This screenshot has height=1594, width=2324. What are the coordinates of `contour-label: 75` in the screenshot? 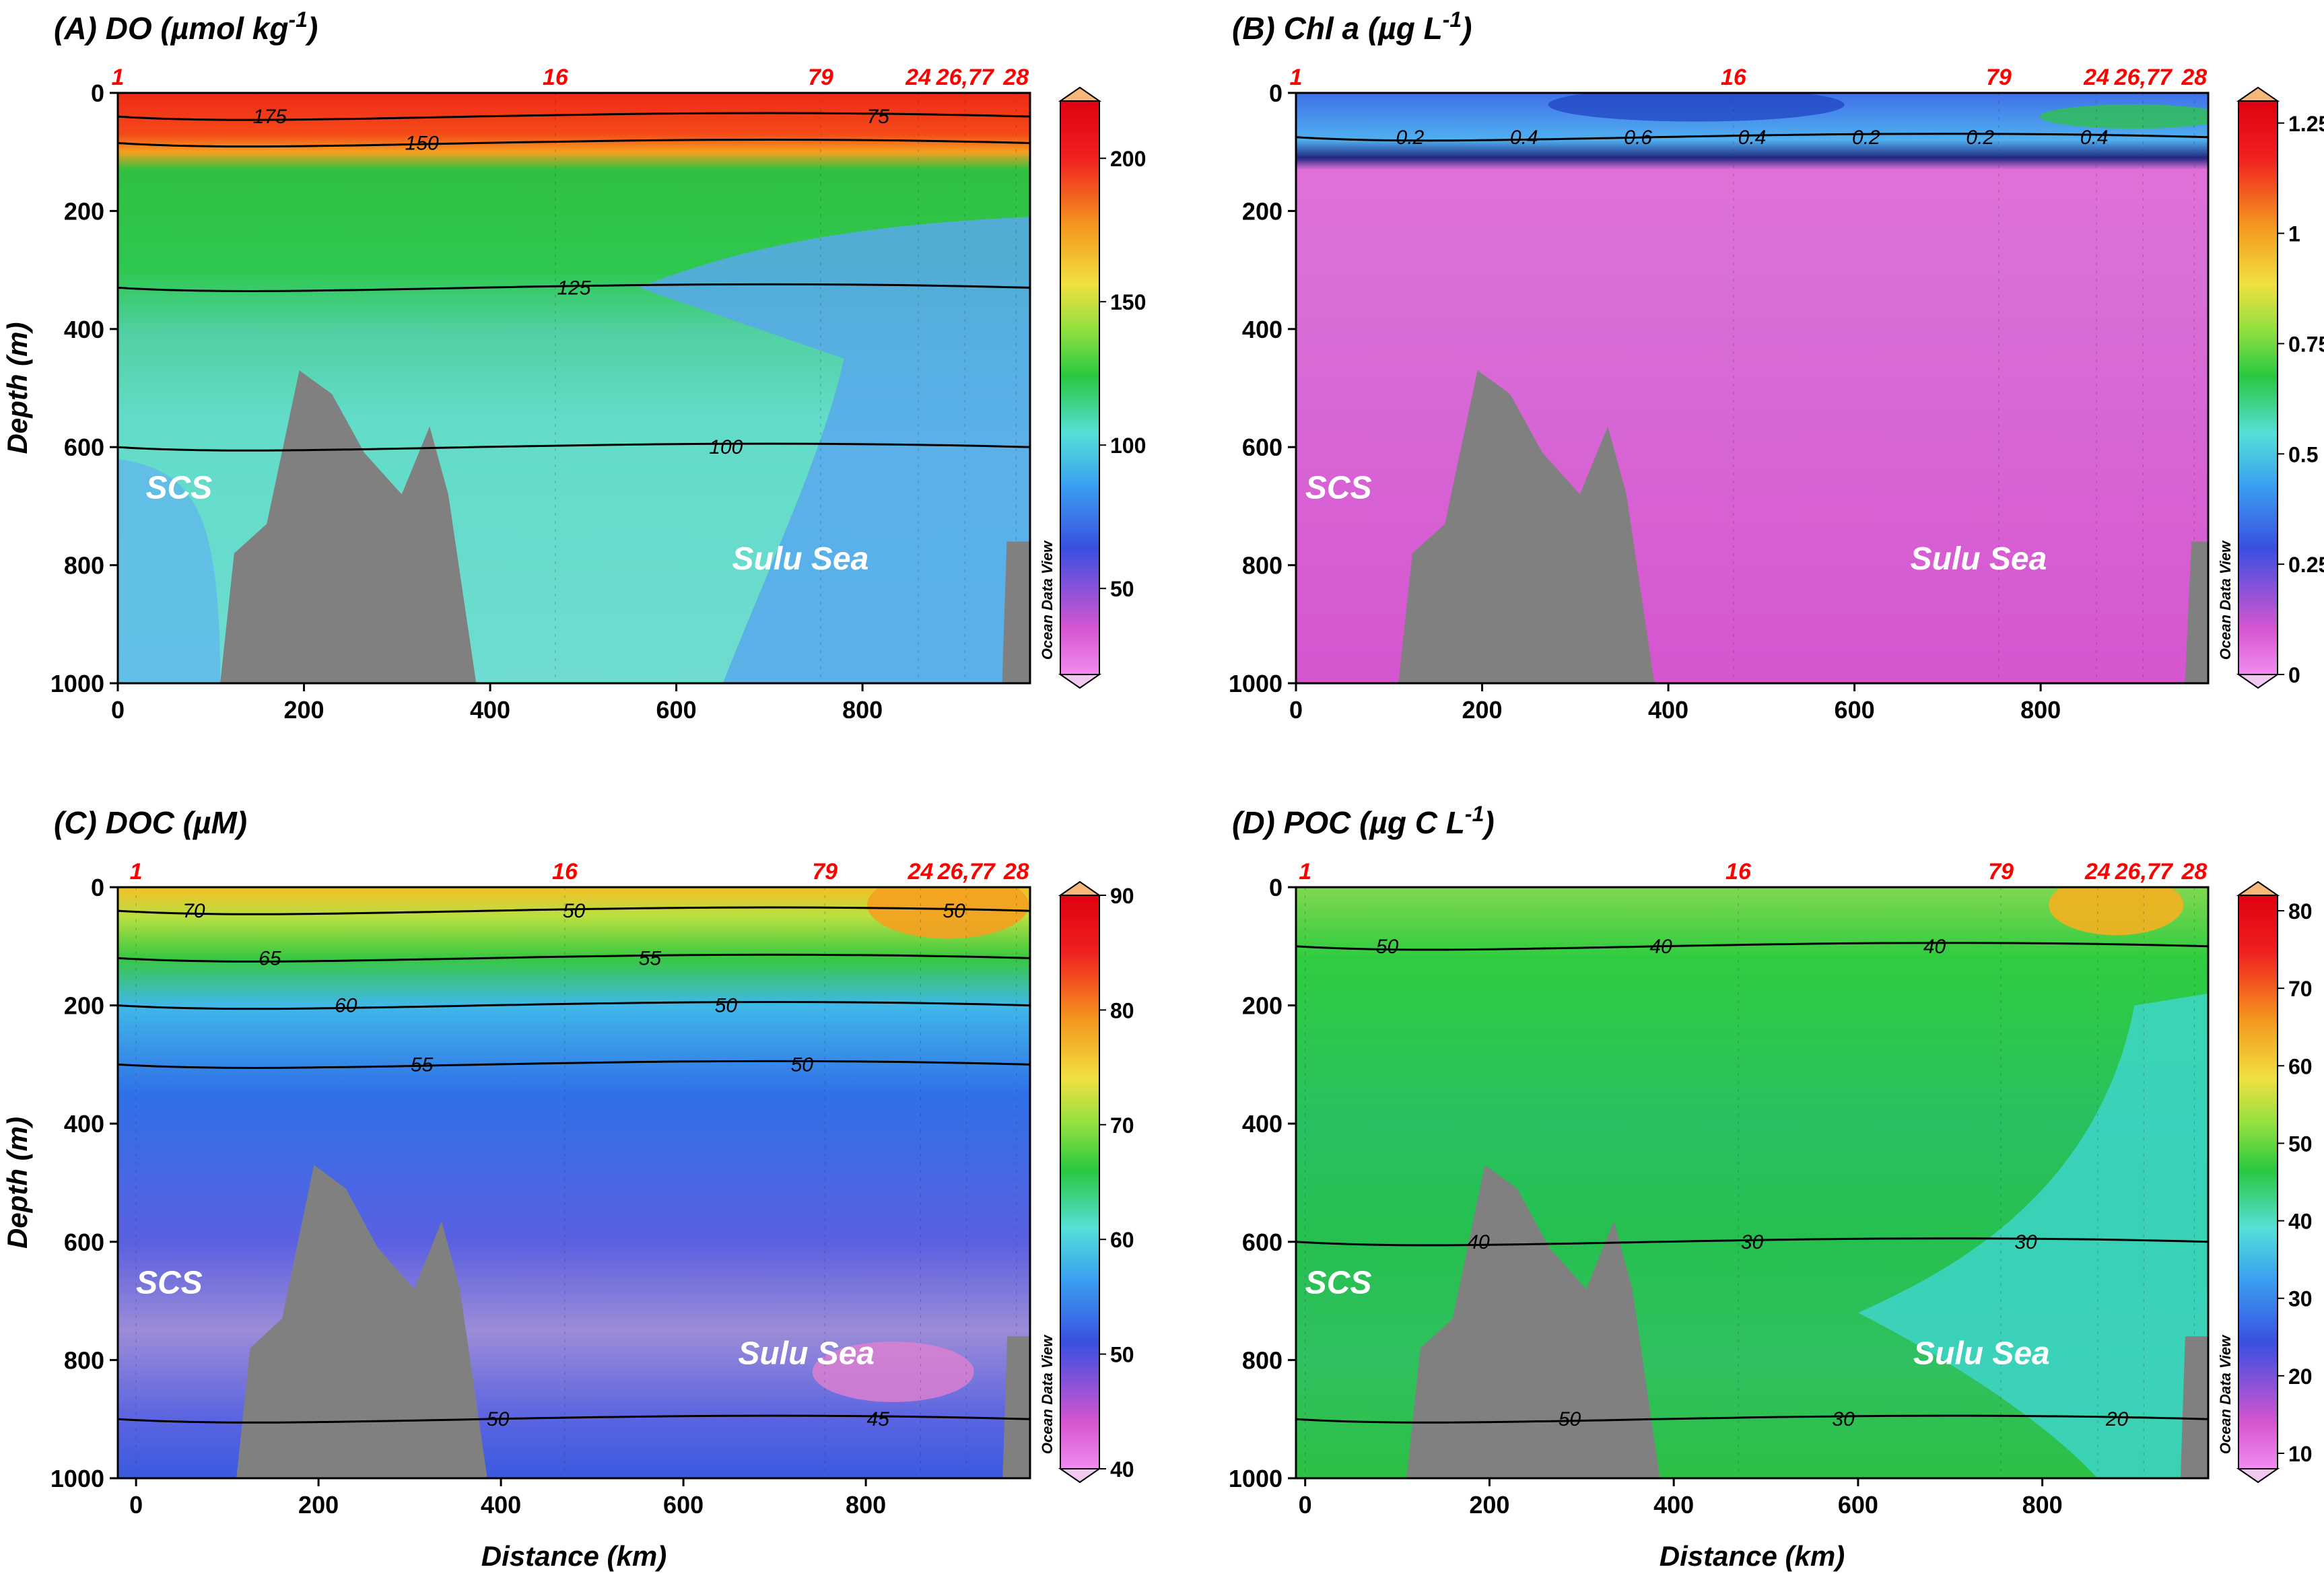 It's located at (877, 117).